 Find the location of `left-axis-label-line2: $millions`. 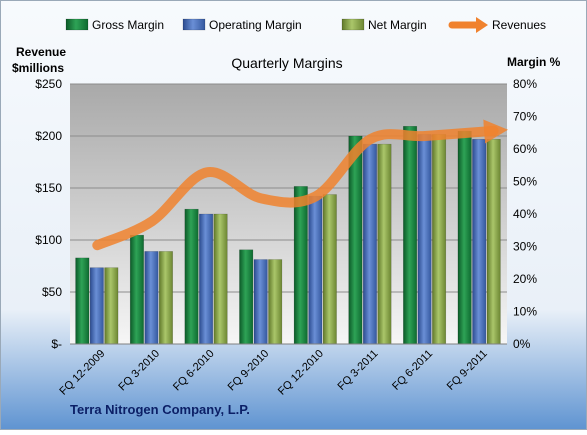

left-axis-label-line2: $millions is located at coordinates (38, 68).